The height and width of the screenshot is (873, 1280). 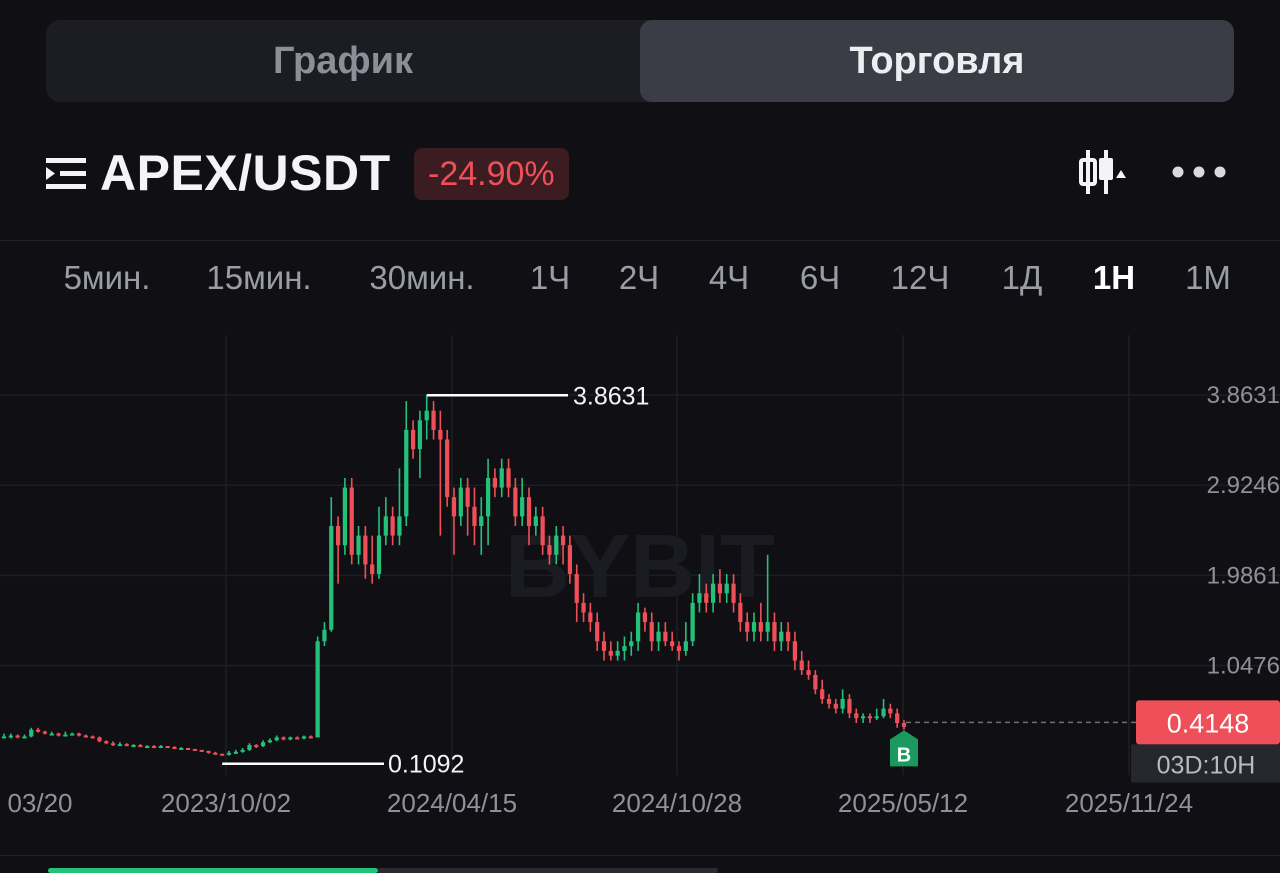 I want to click on tab-trade: Торговля, so click(x=937, y=61).